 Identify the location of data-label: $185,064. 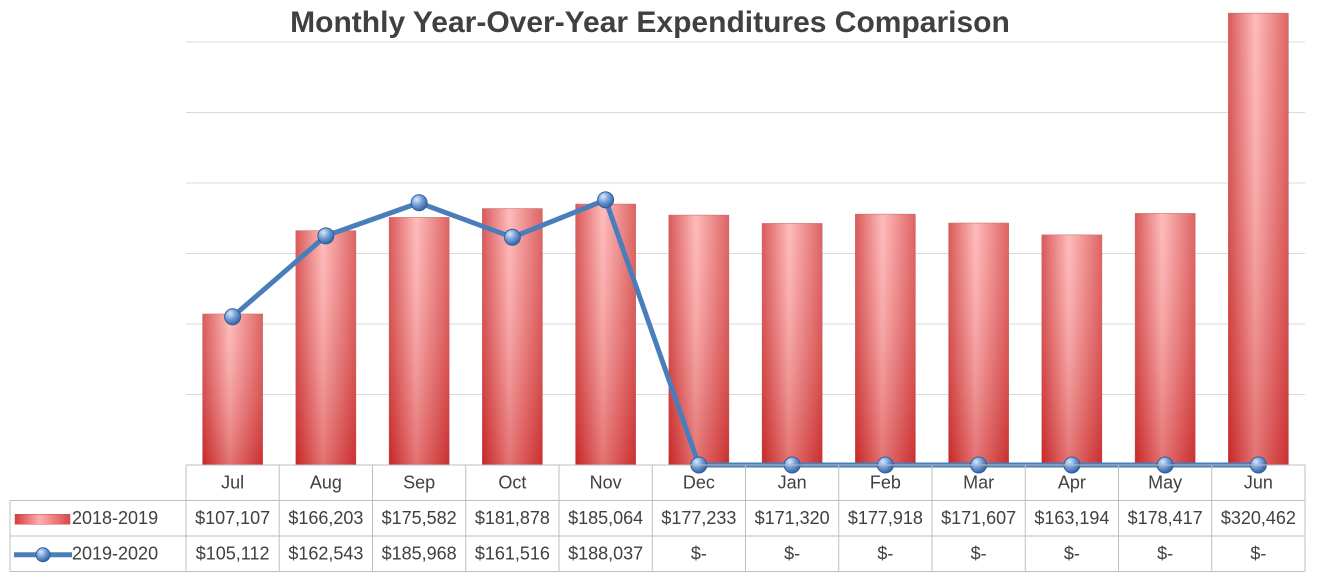
(605, 518).